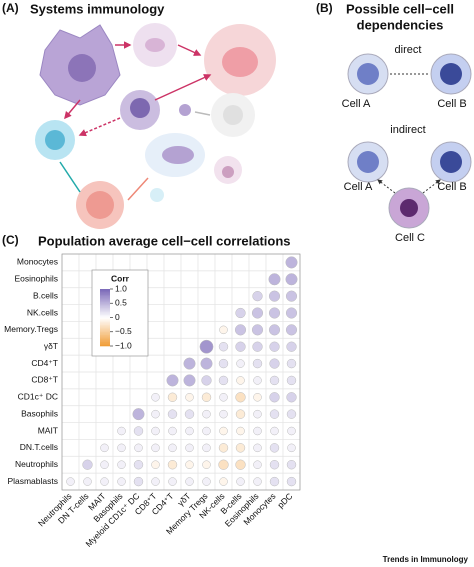 The image size is (474, 567). I want to click on cell-label: Cell C, so click(410, 238).